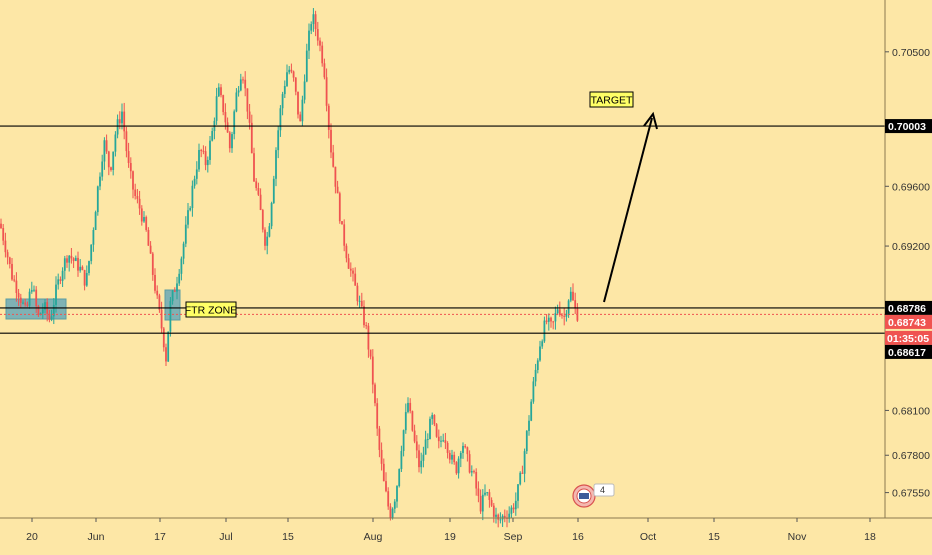 Image resolution: width=932 pixels, height=555 pixels. What do you see at coordinates (32, 537) in the screenshot?
I see `x-tick-label: 20` at bounding box center [32, 537].